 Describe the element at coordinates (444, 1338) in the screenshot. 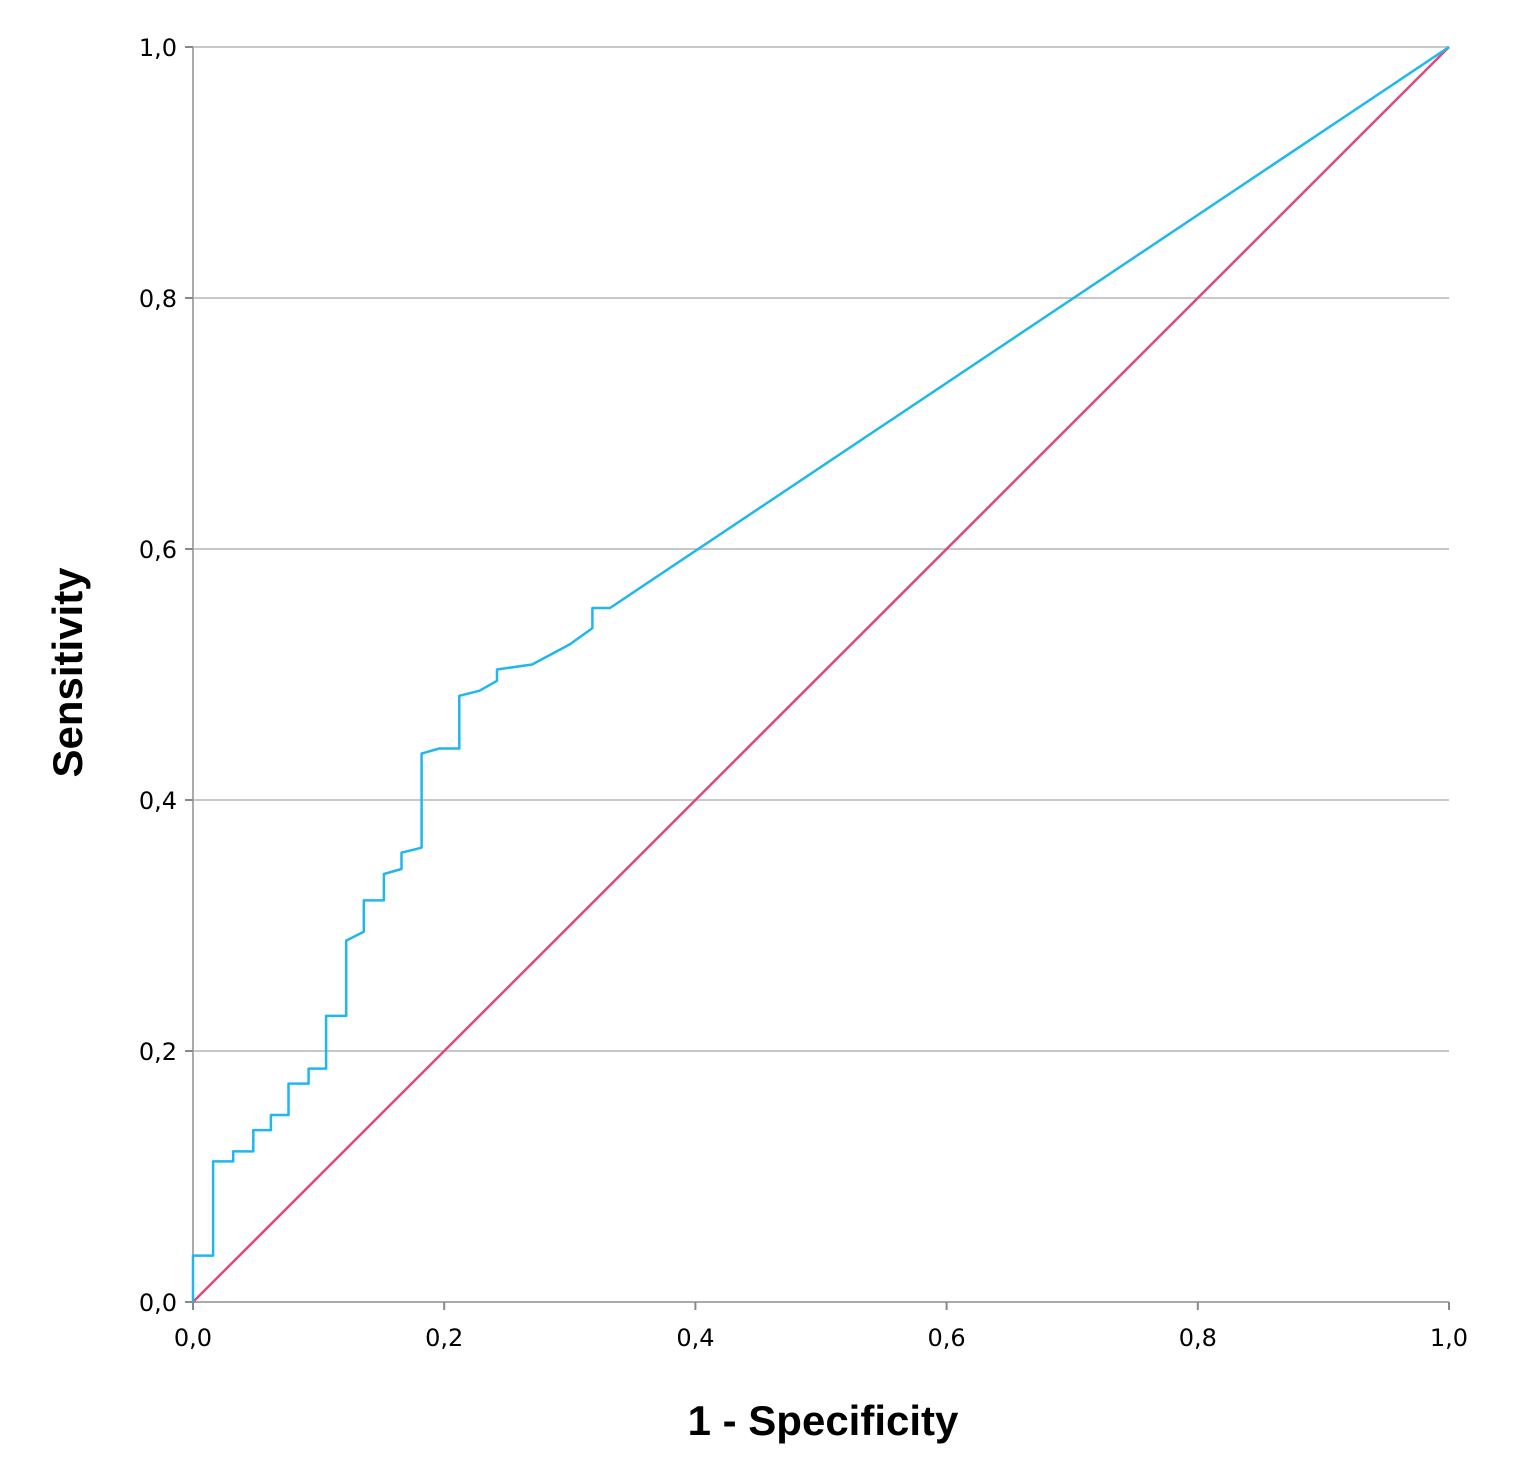

I see `x-tick-label-1: 0,2` at that location.